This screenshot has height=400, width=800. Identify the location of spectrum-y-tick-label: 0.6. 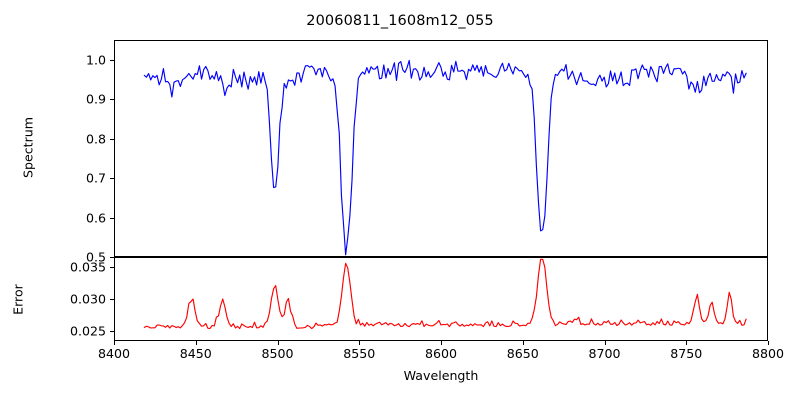
(95, 218).